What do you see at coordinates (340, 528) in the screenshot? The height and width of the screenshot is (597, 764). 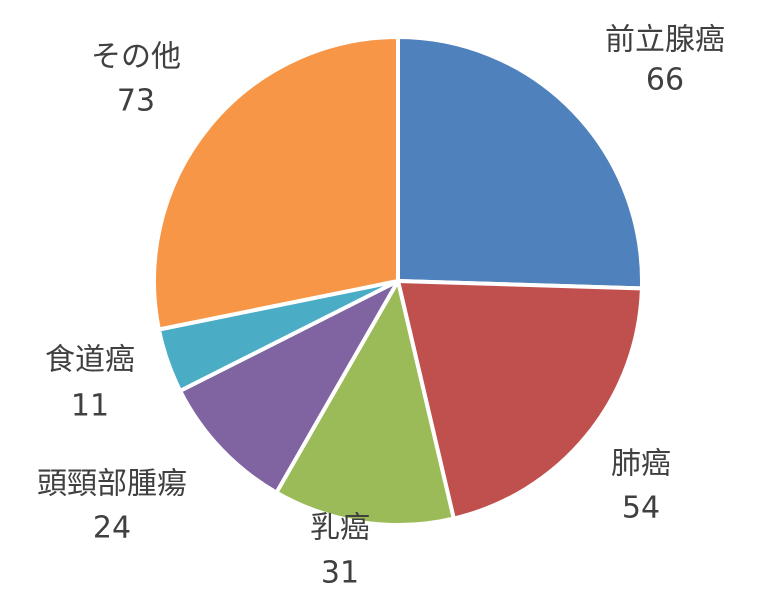 I see `slice-category-label: 乳癌` at bounding box center [340, 528].